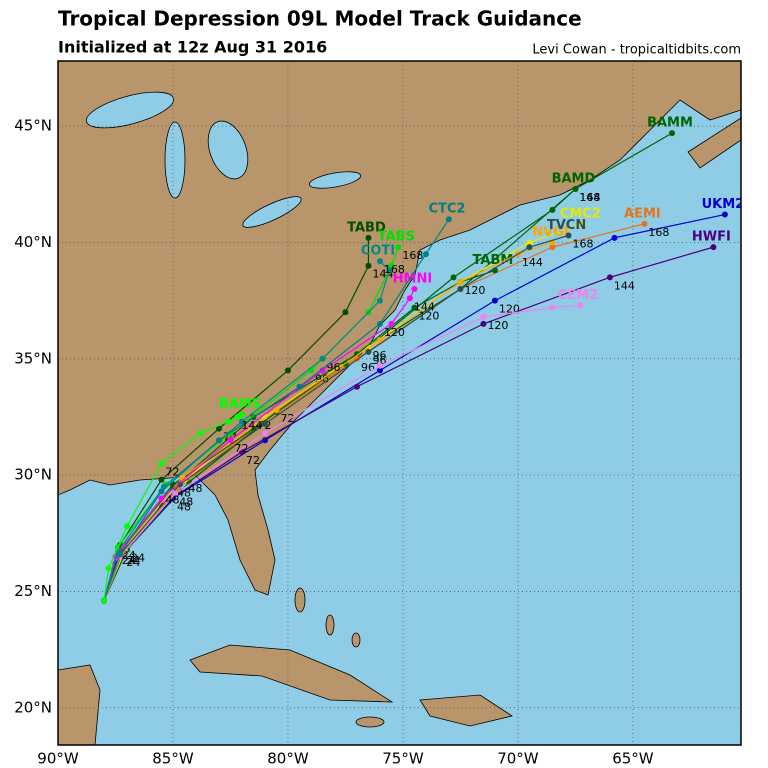 This screenshot has height=768, width=768. What do you see at coordinates (633, 759) in the screenshot?
I see `x-tick-label: 65°W` at bounding box center [633, 759].